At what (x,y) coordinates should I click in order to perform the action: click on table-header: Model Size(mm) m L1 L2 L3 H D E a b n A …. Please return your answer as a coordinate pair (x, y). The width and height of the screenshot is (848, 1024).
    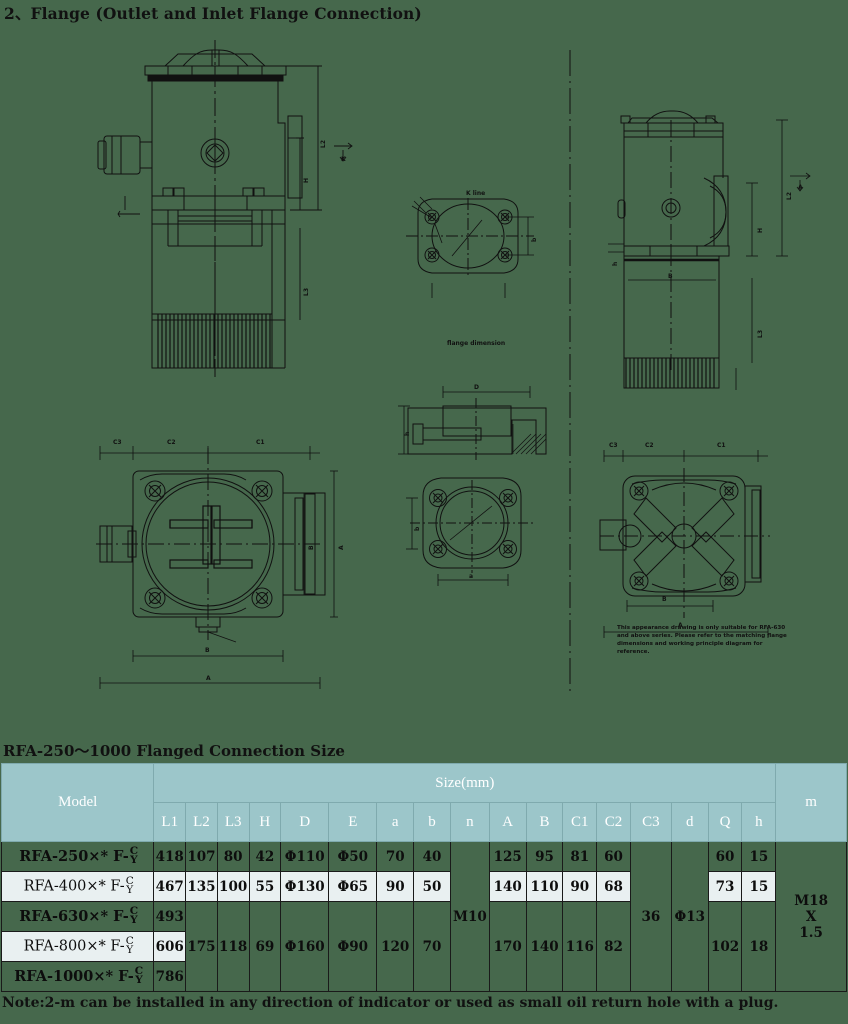
    Looking at the image, I should click on (423, 802).